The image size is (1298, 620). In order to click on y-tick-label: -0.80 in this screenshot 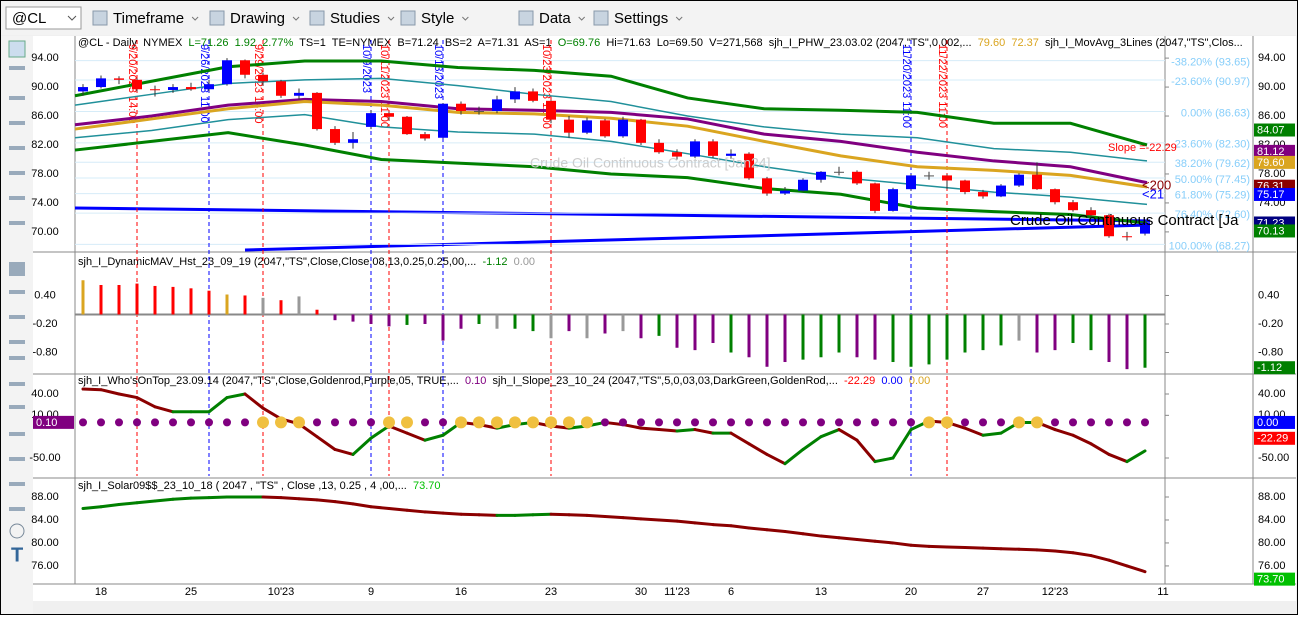, I will do `click(1270, 352)`.